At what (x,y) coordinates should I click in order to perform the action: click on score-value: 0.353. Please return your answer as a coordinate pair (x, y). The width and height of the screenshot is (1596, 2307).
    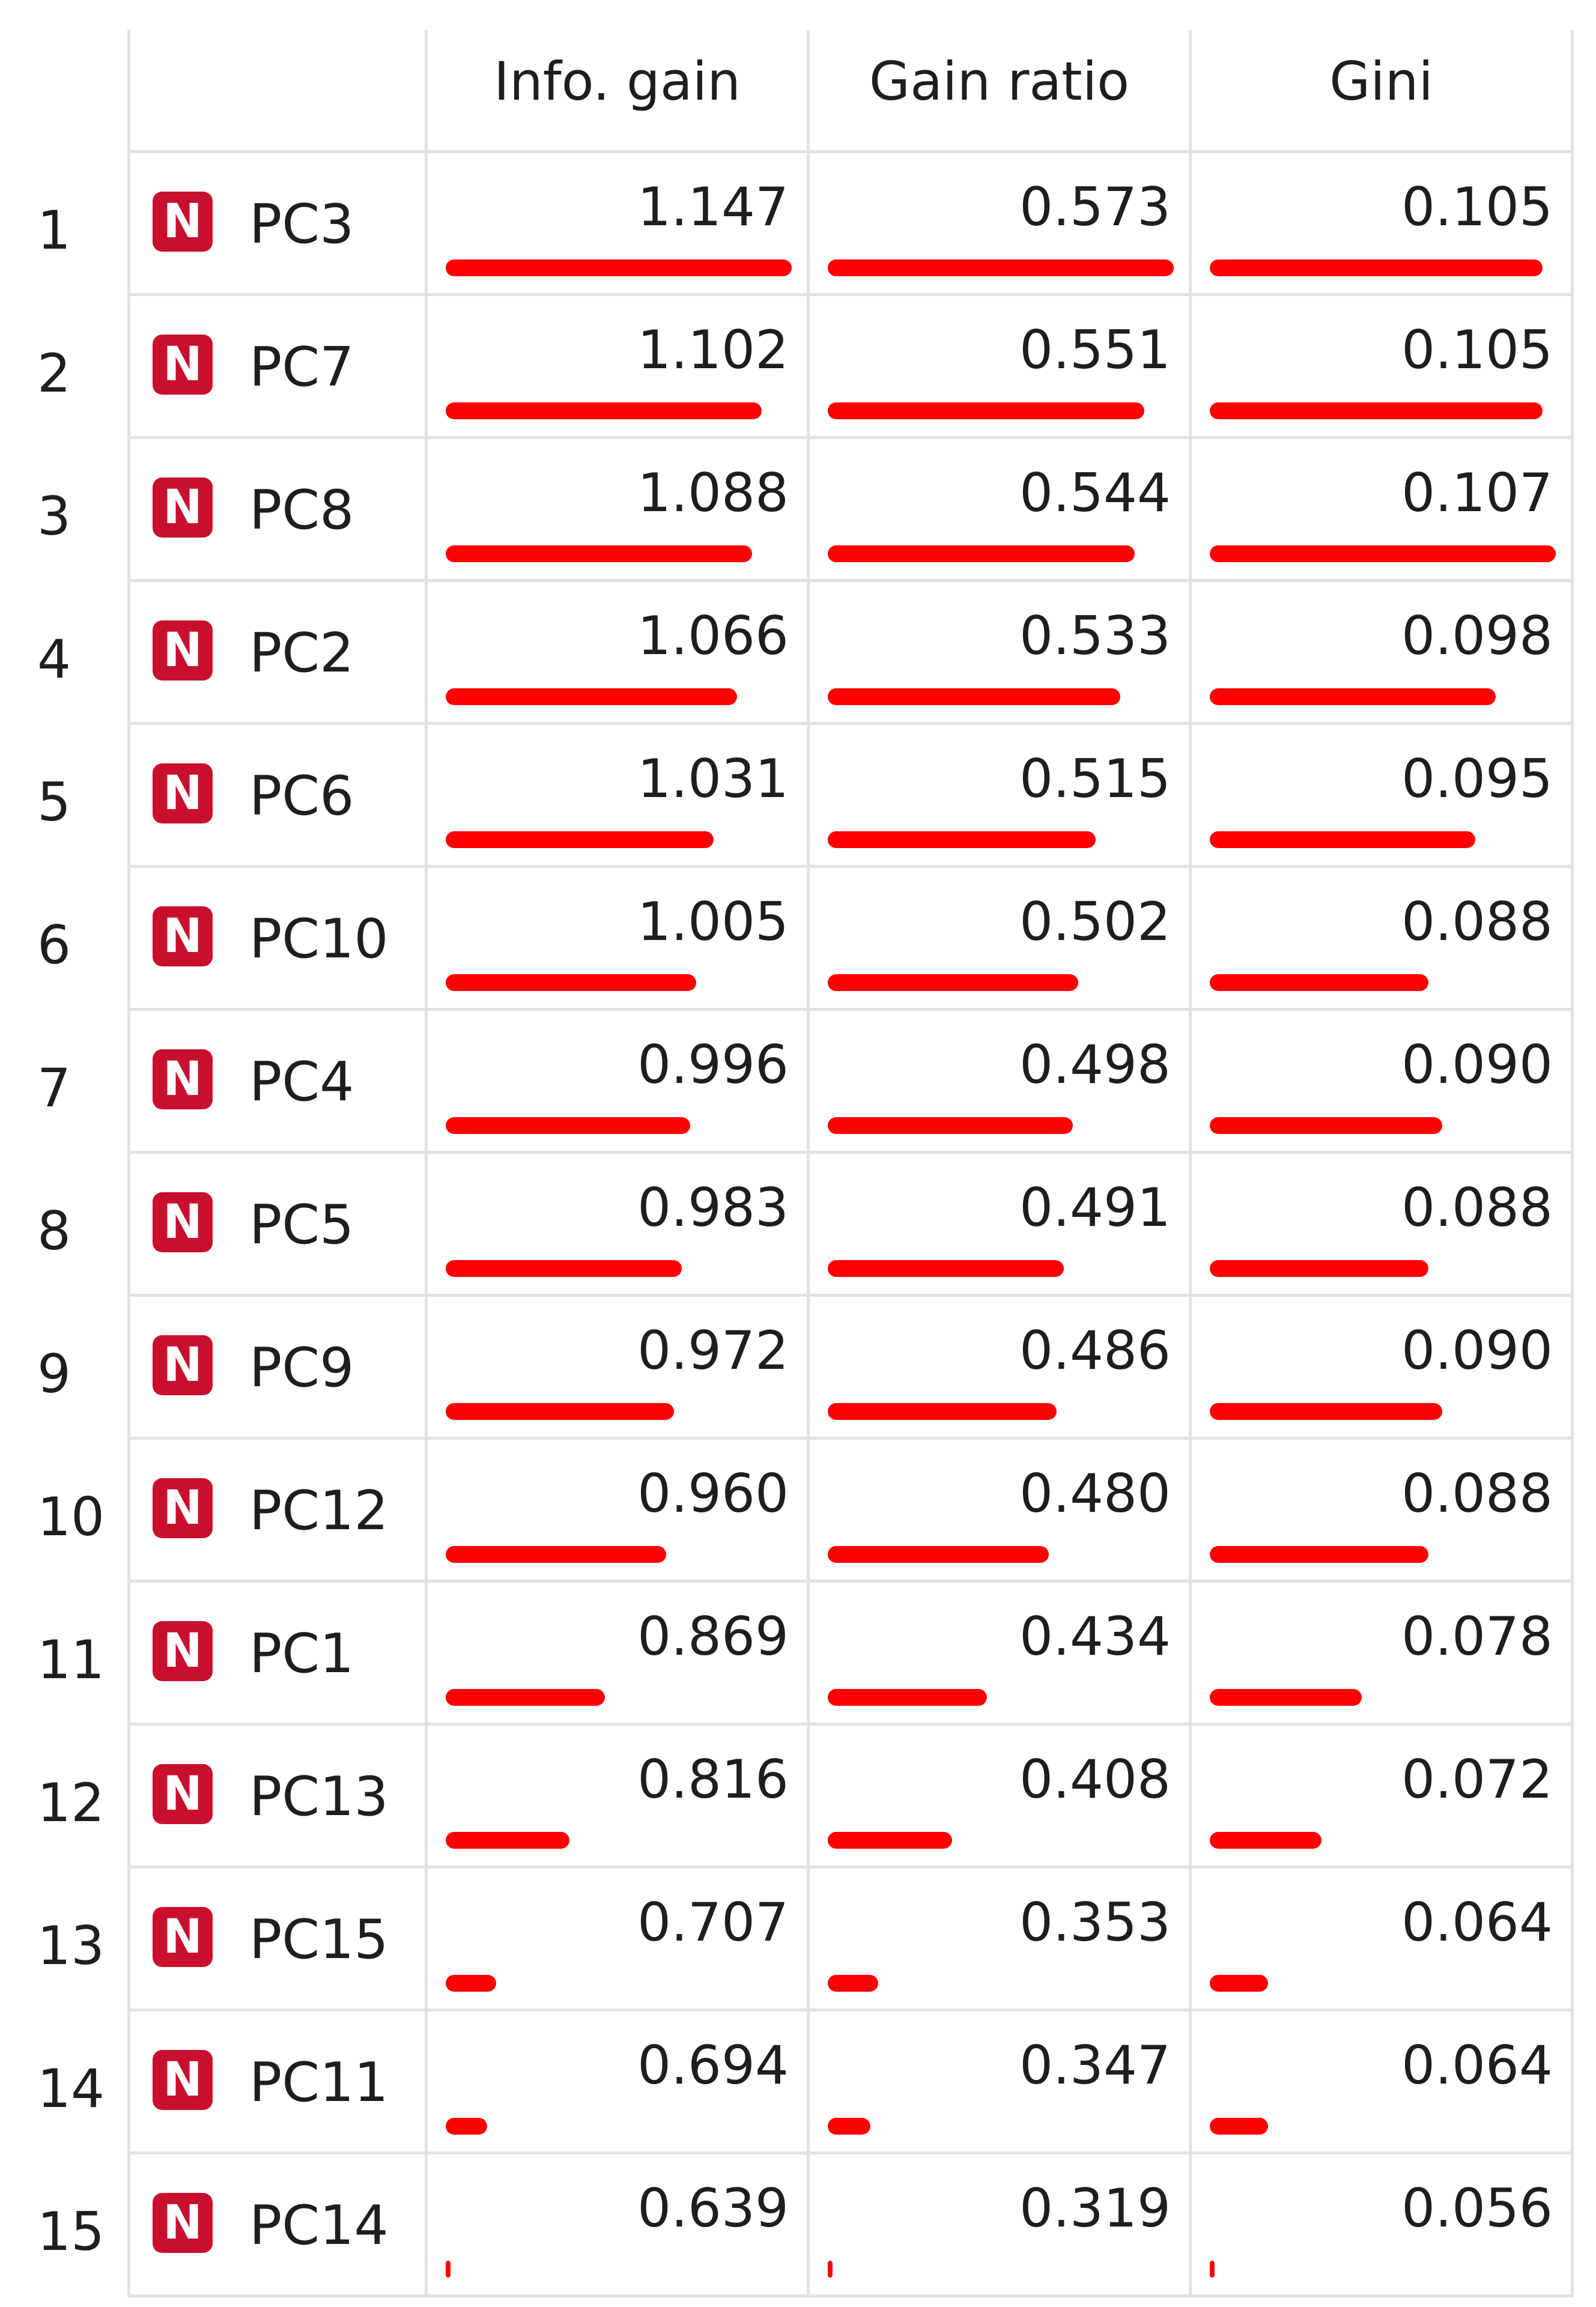
    Looking at the image, I should click on (1095, 1922).